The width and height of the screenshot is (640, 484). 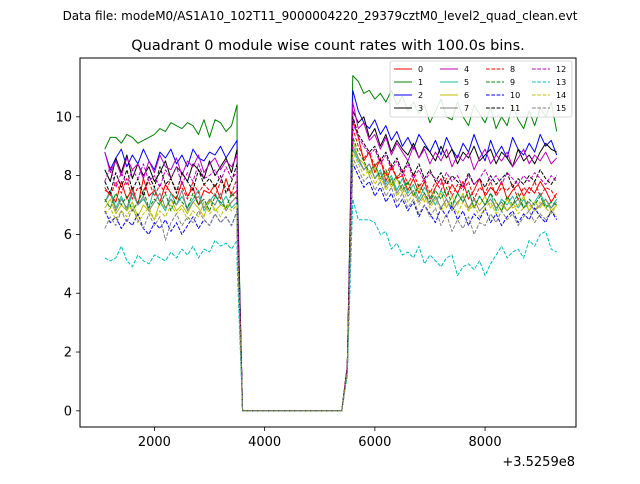 I want to click on x-offset-label: +3.5259e8, so click(x=538, y=462).